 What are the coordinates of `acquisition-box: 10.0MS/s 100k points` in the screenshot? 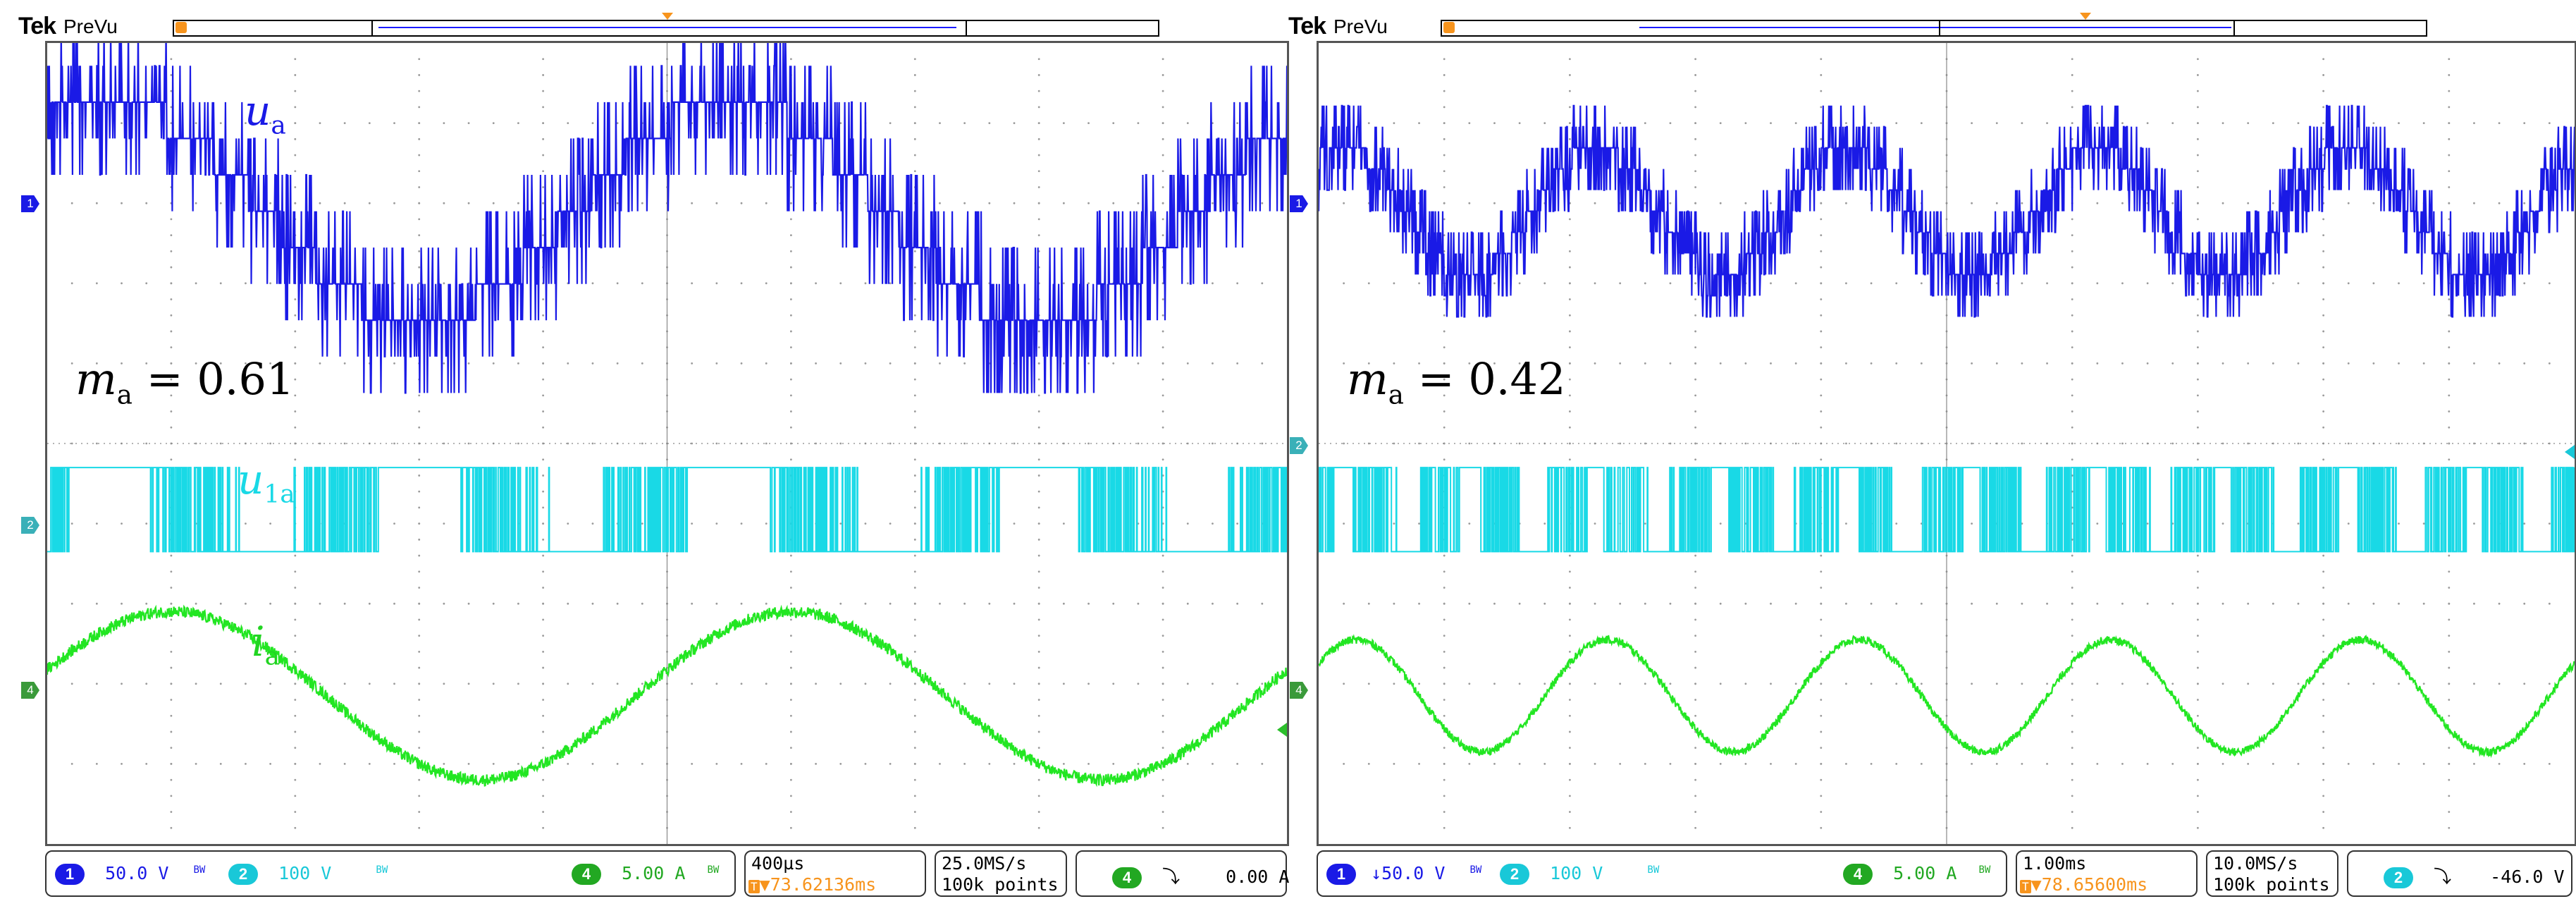 It's located at (2272, 873).